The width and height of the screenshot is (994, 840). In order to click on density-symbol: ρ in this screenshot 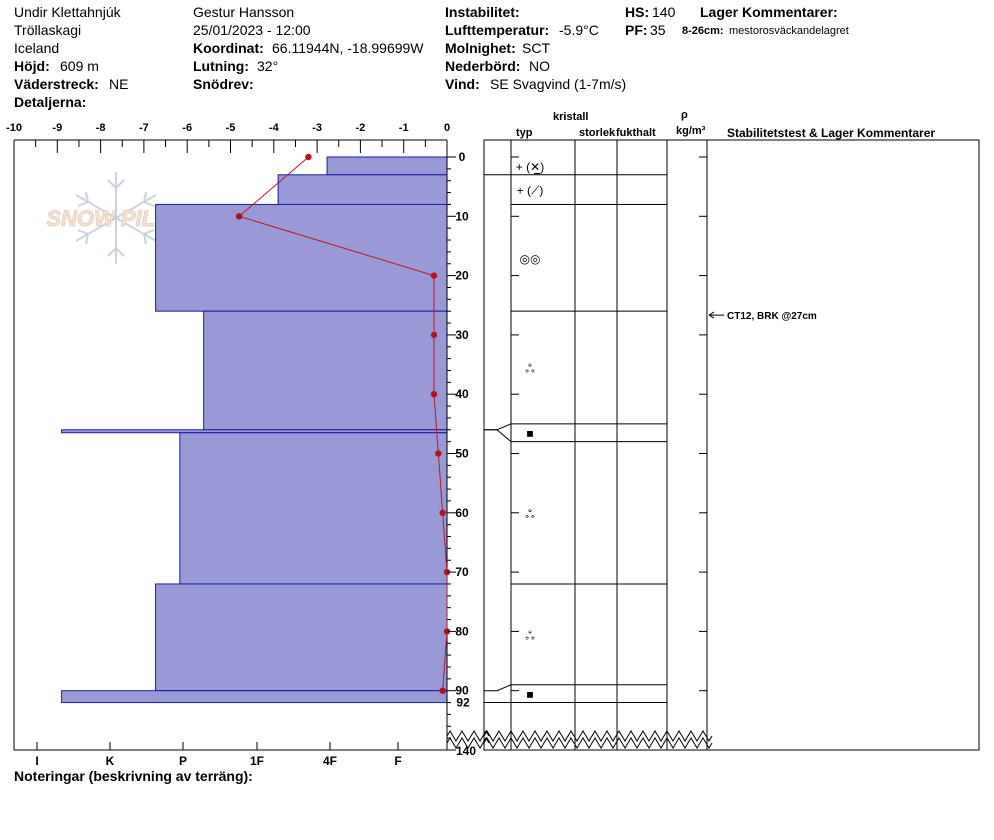, I will do `click(684, 115)`.